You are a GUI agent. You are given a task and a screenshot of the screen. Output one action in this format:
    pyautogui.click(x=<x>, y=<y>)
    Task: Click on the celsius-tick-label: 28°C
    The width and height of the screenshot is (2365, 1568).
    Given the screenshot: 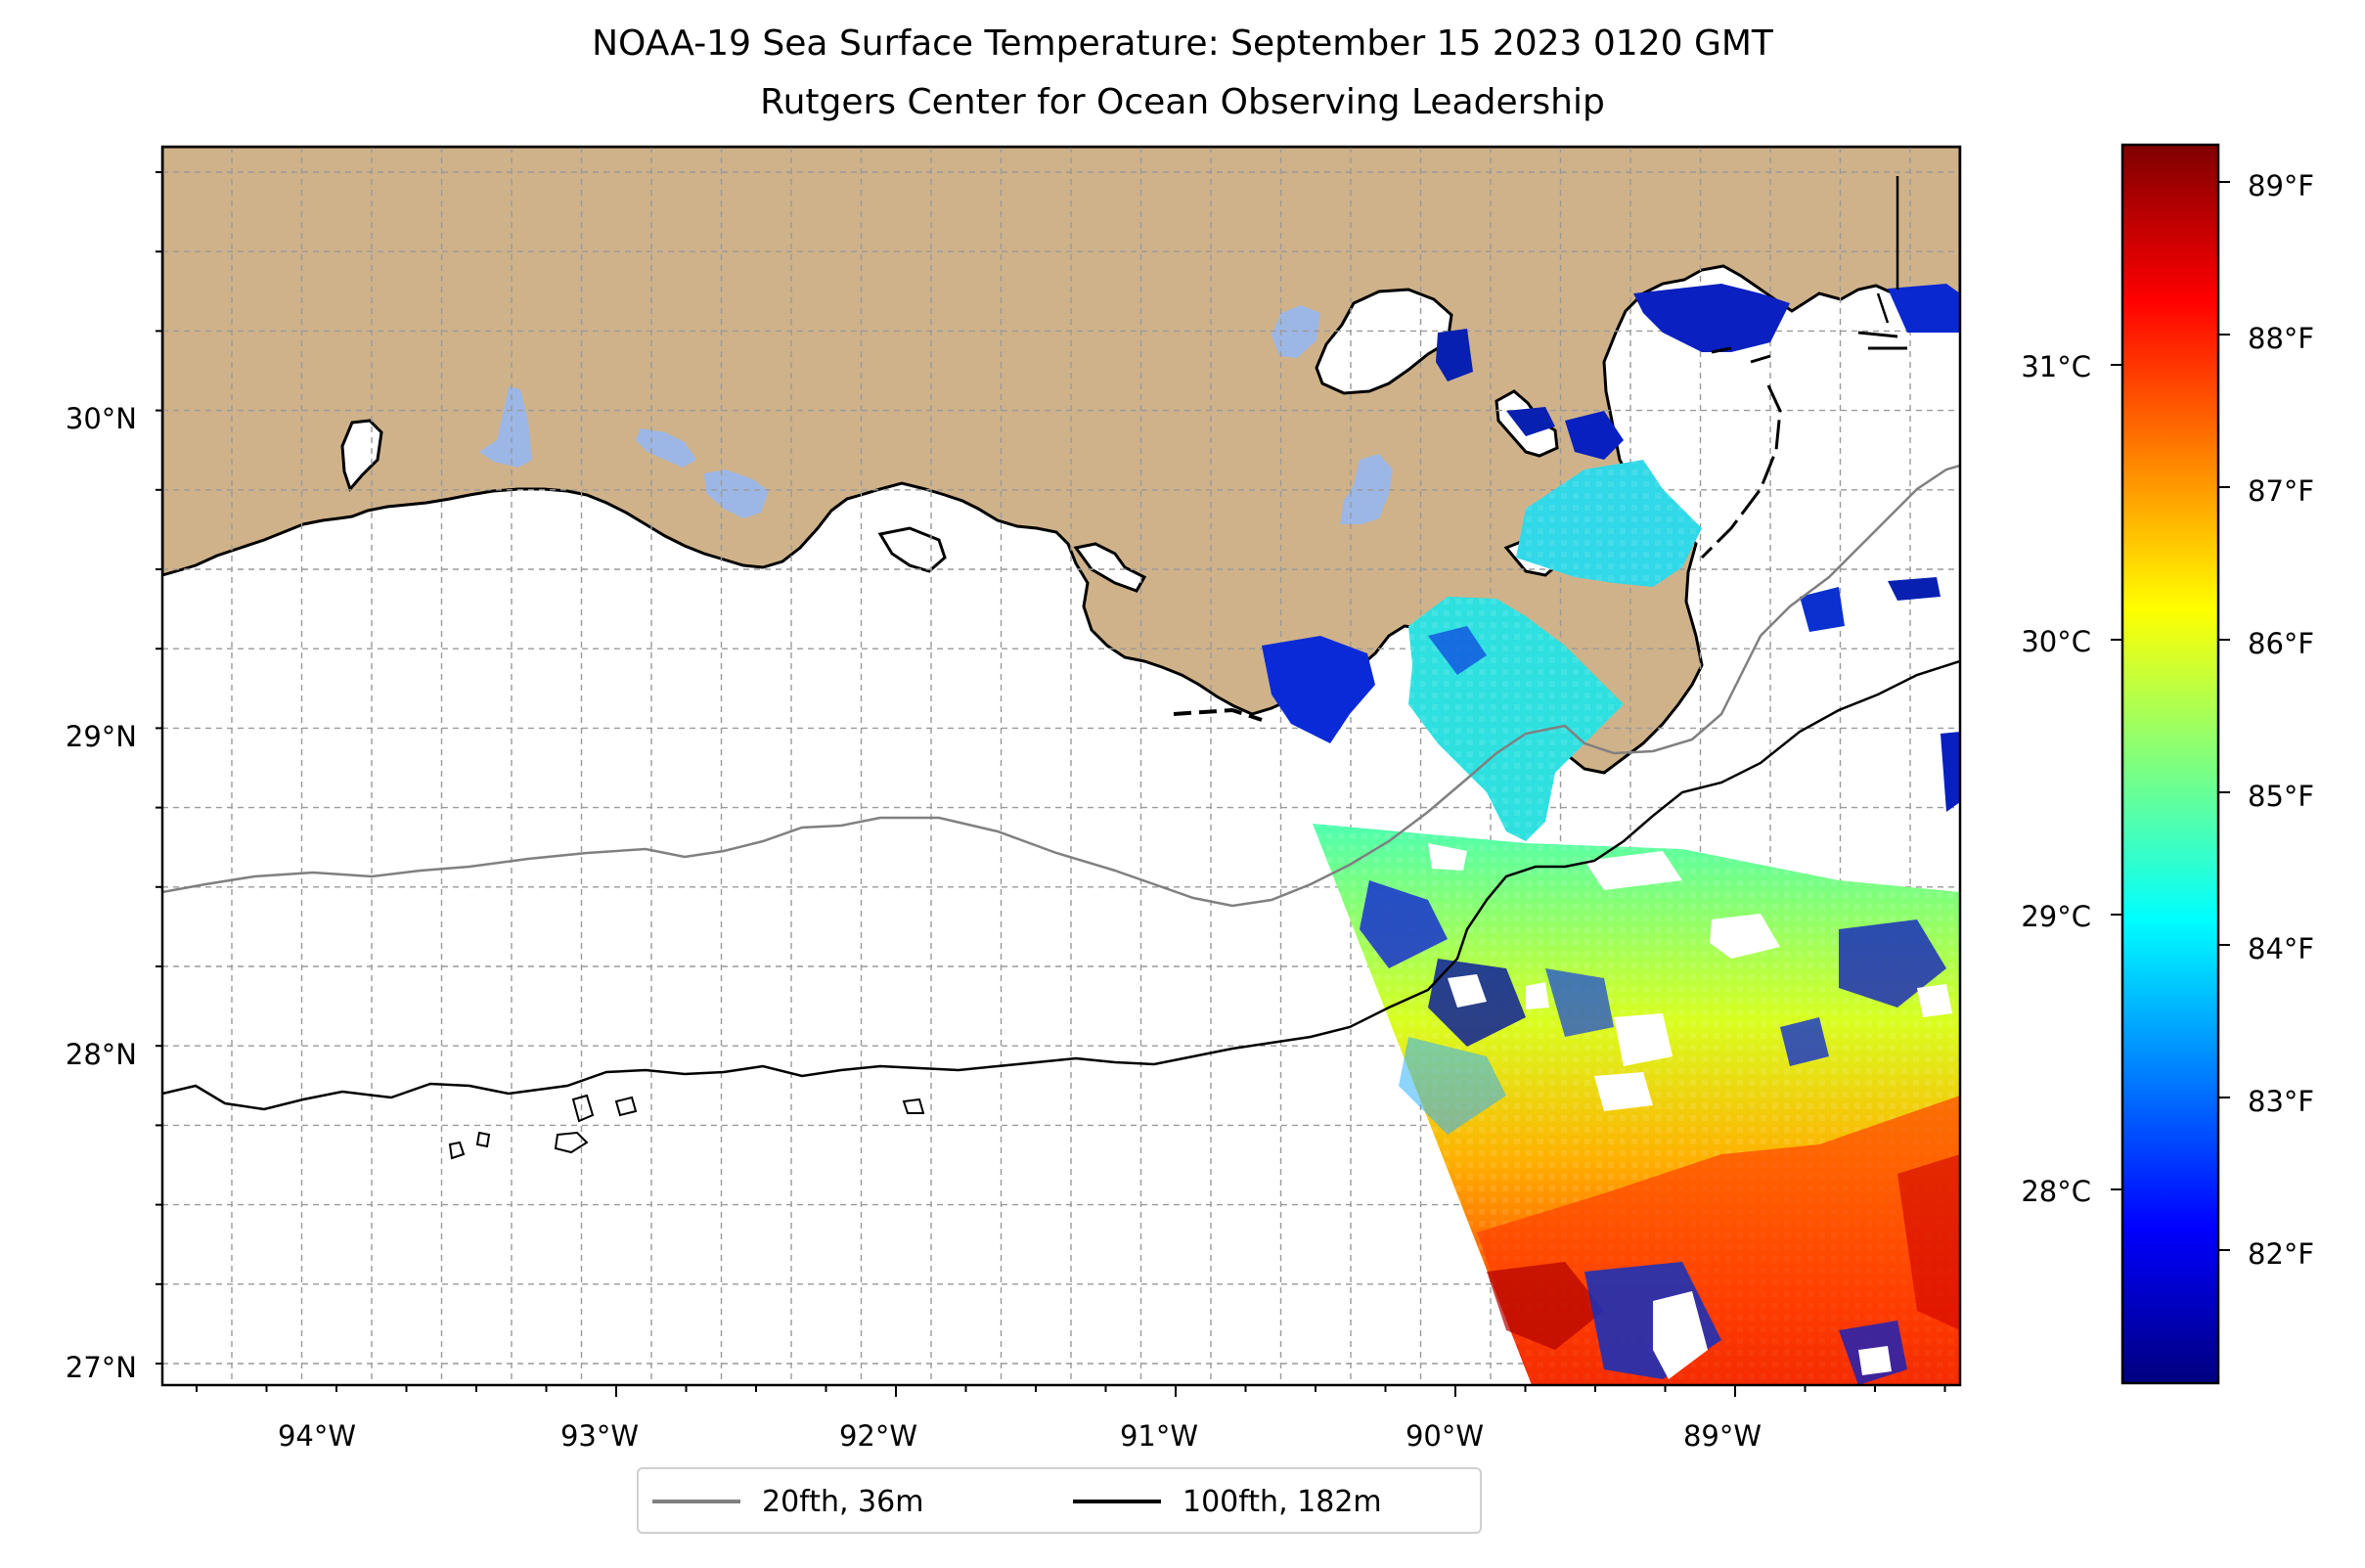 What is the action you would take?
    pyautogui.click(x=2056, y=1191)
    